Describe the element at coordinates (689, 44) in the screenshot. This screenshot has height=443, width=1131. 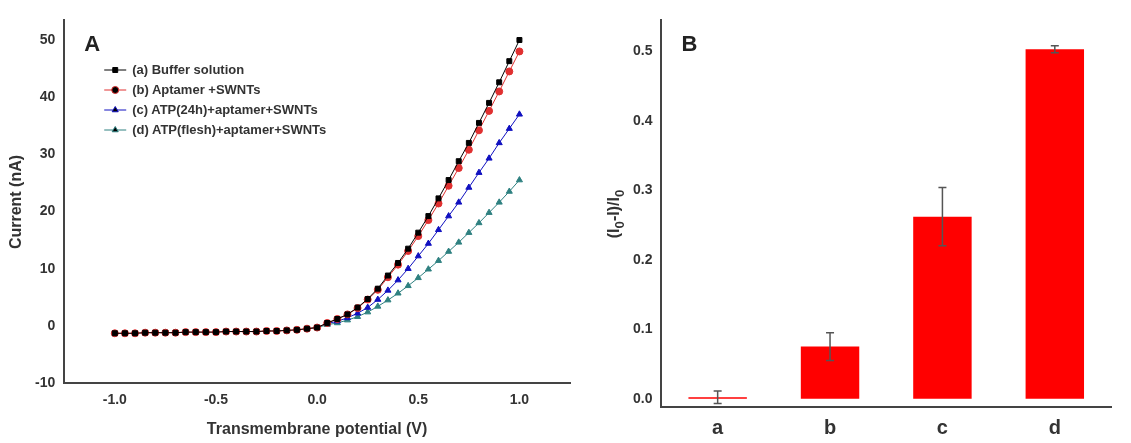
I see `annotation: B` at that location.